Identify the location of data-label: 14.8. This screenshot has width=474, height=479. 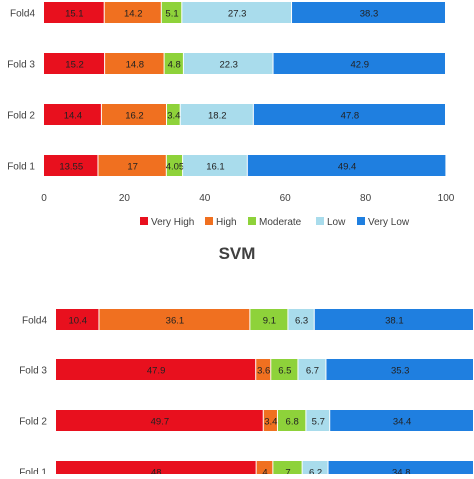
(135, 65).